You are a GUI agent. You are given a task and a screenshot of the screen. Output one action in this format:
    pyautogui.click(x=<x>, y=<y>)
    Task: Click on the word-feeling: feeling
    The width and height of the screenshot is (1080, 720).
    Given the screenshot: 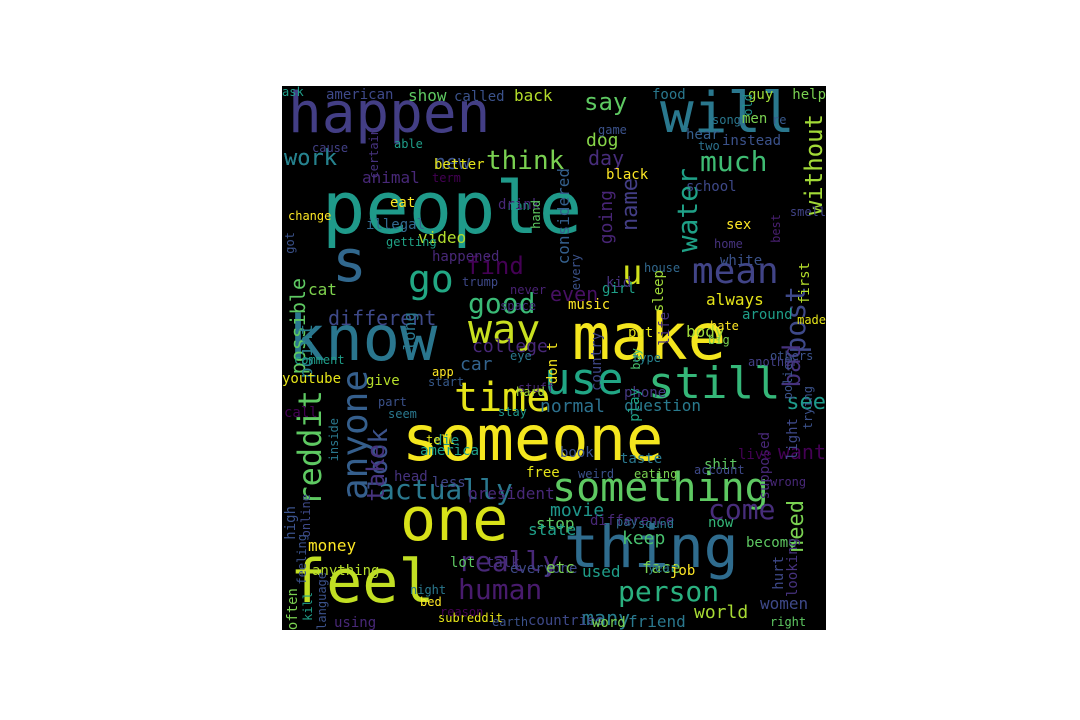 What is the action you would take?
    pyautogui.click(x=302, y=559)
    